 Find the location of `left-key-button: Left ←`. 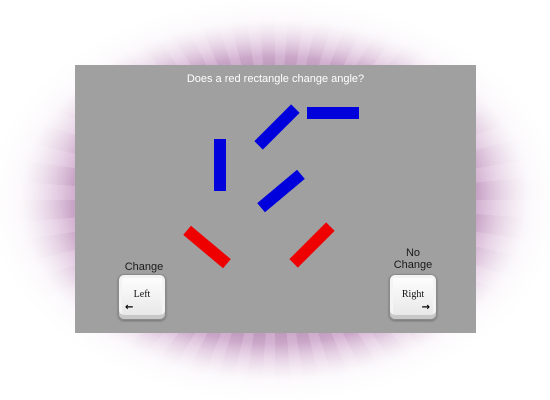

left-key-button: Left ← is located at coordinates (142, 297).